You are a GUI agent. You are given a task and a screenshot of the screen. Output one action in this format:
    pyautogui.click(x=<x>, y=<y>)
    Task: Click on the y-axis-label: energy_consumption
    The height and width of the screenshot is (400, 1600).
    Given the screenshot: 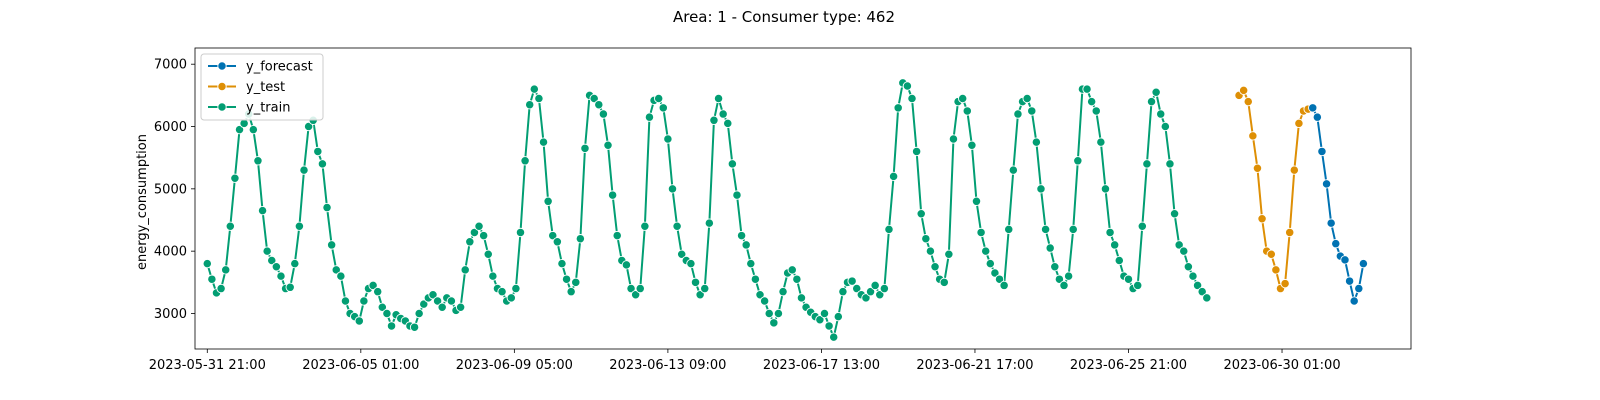 What is the action you would take?
    pyautogui.click(x=142, y=202)
    